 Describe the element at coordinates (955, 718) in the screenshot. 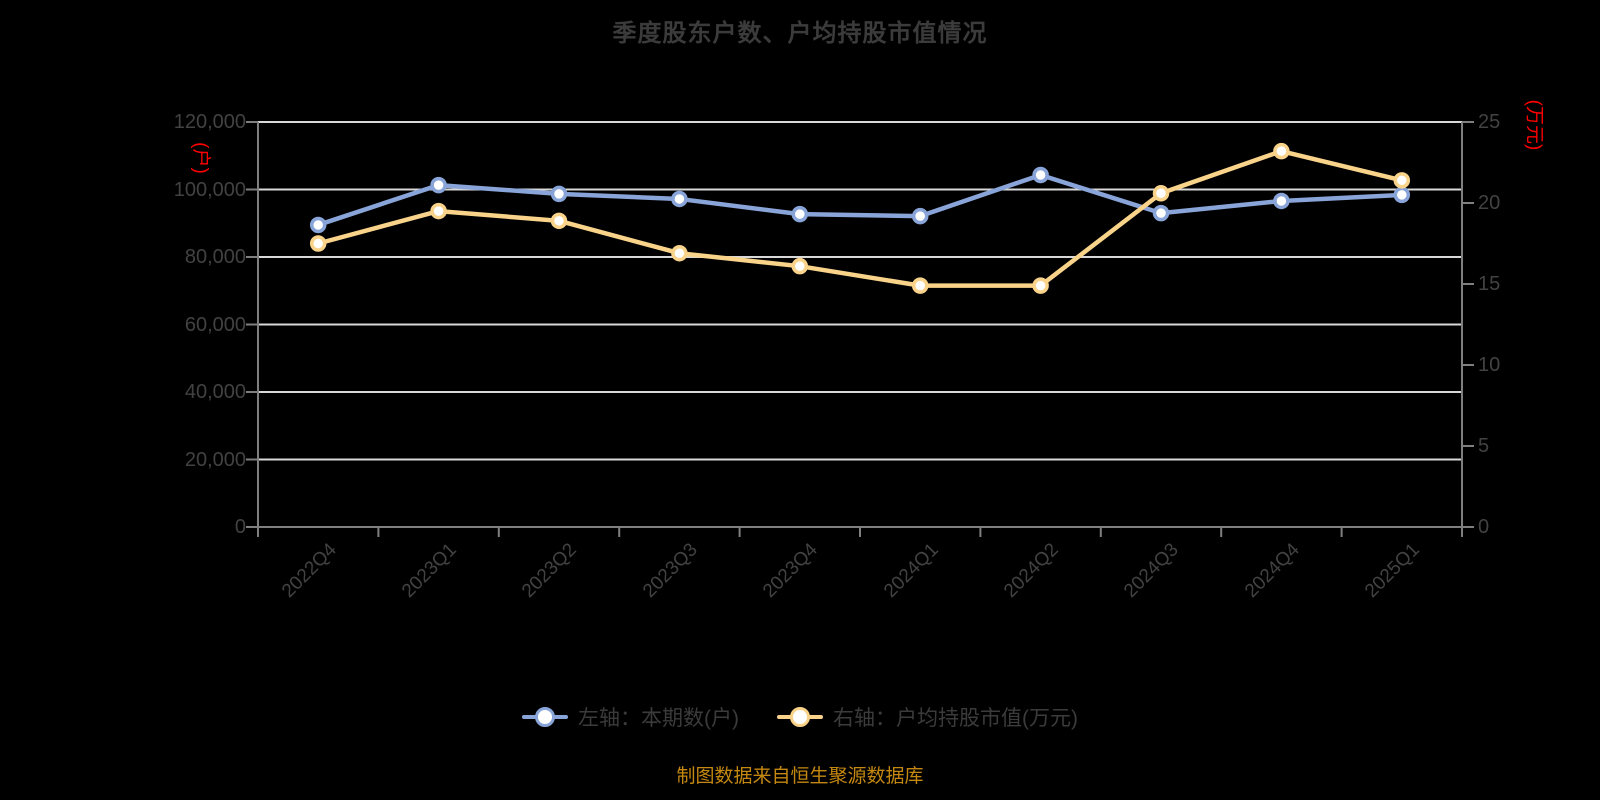

I see `legend-label: 右轴：户均持股市值(万元)` at that location.